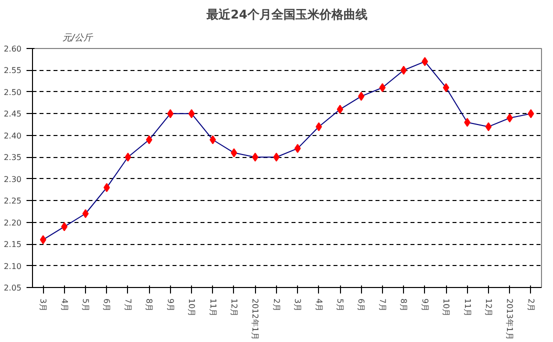 The image size is (553, 342). What do you see at coordinates (13, 157) in the screenshot?
I see `y-tick-label: 2.35` at bounding box center [13, 157].